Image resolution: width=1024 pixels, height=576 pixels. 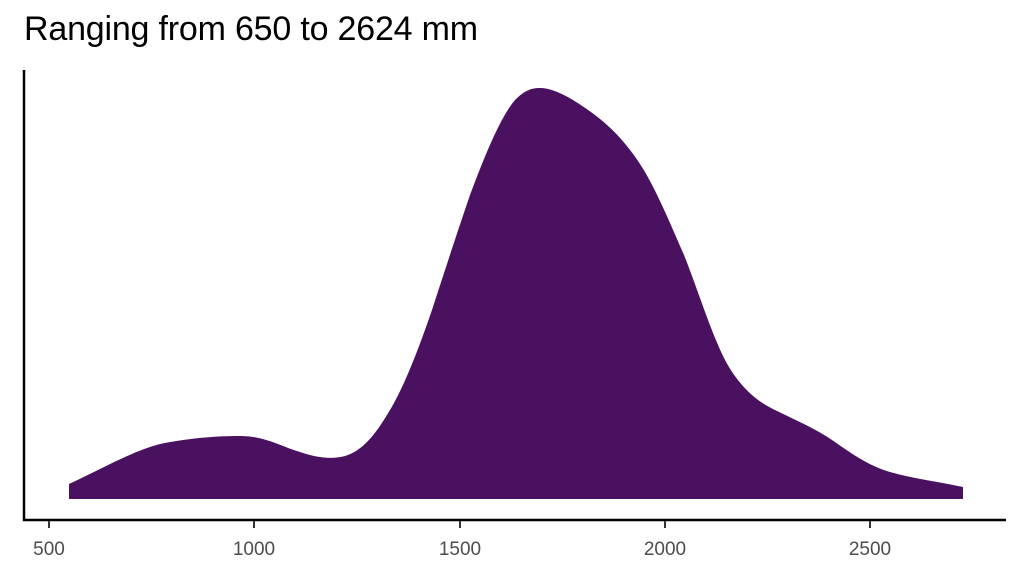 What do you see at coordinates (254, 549) in the screenshot?
I see `x-tick-label: 1000` at bounding box center [254, 549].